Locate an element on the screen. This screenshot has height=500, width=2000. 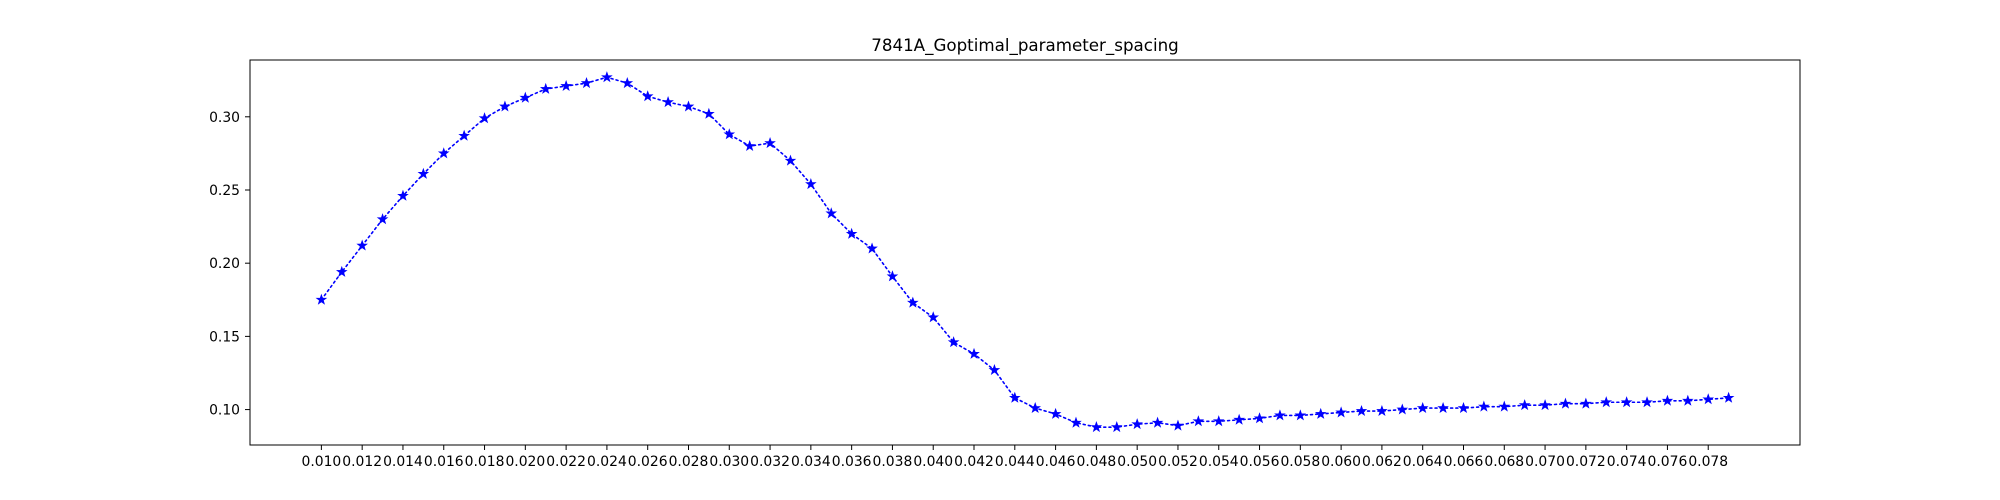
x-tick-label: 0.010 is located at coordinates (321, 462).